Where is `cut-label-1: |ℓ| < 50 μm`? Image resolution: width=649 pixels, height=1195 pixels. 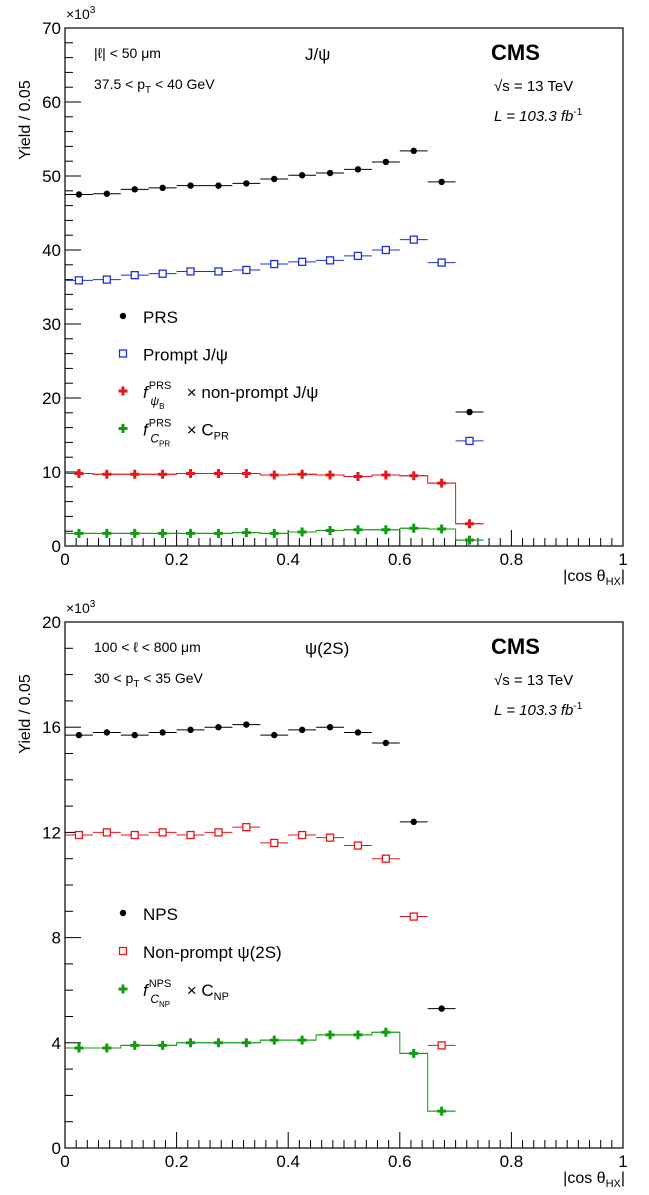
cut-label-1: |ℓ| < 50 μm is located at coordinates (127, 53).